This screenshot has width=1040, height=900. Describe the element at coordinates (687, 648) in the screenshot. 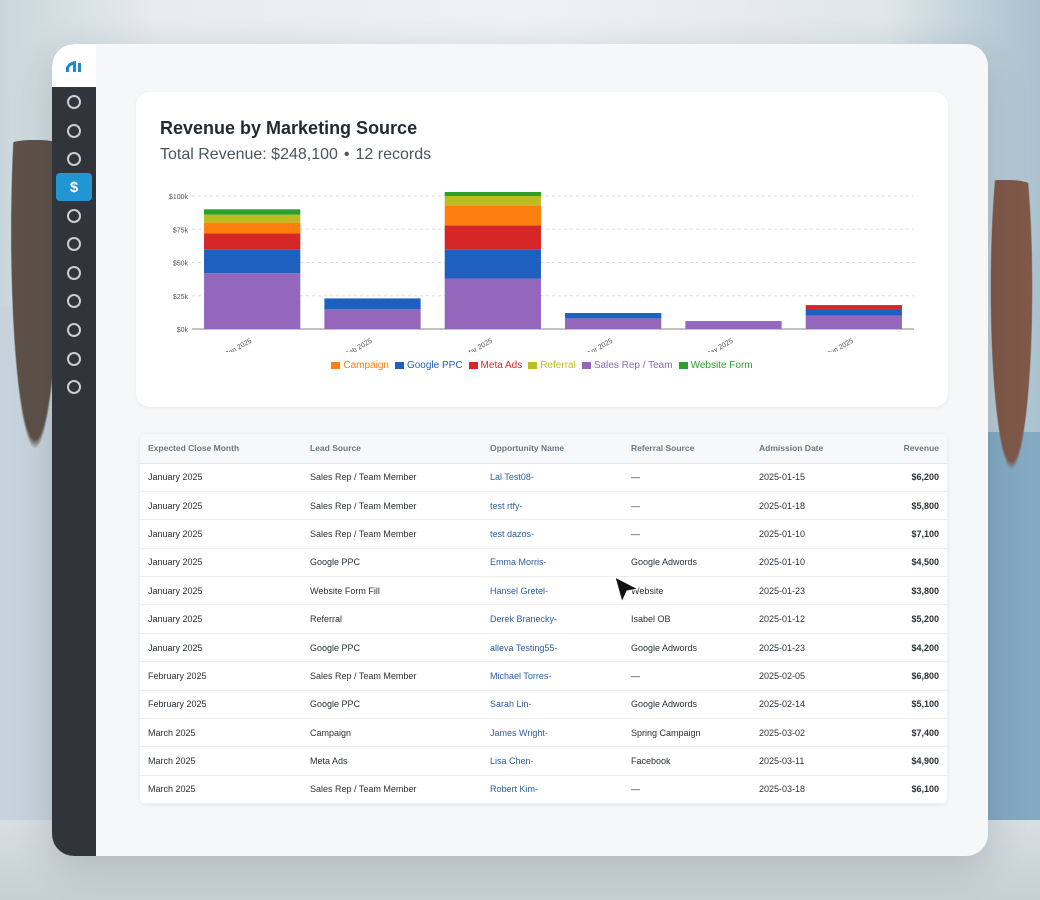

I see `table-cell: Google Adwords` at that location.